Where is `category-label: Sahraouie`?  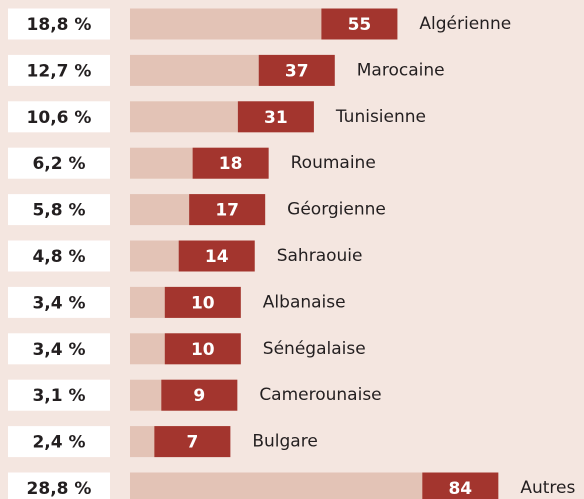 category-label: Sahraouie is located at coordinates (320, 256).